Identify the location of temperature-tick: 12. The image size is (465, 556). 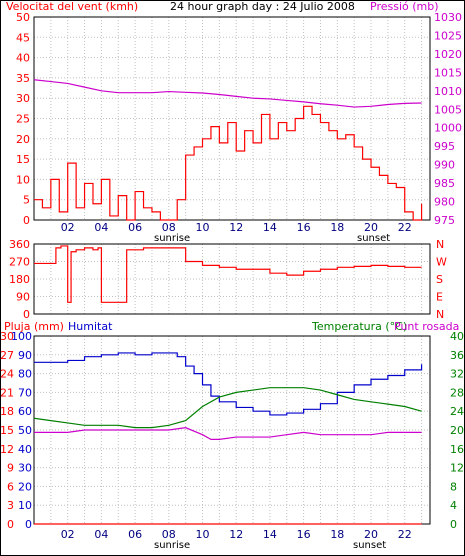
(457, 468).